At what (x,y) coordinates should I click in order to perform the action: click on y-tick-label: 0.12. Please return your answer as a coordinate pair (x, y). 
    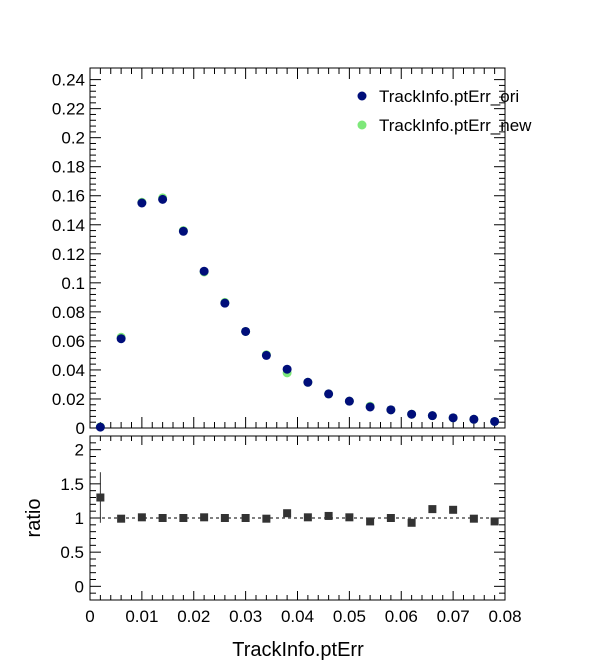
    Looking at the image, I should click on (68, 254).